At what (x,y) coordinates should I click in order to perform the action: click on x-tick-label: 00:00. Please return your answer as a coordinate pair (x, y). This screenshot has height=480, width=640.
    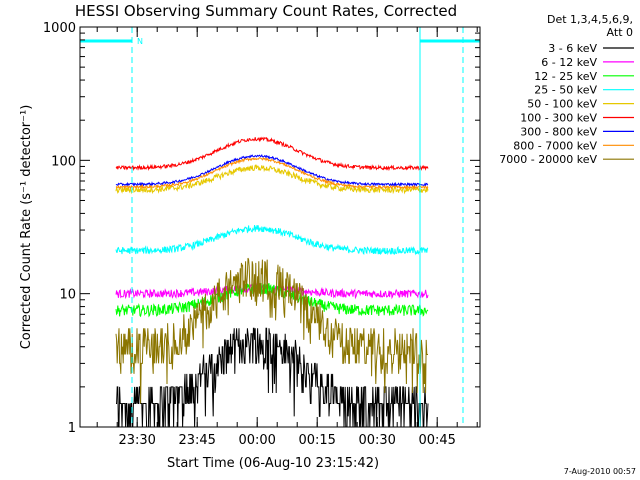
    Looking at the image, I should click on (256, 440).